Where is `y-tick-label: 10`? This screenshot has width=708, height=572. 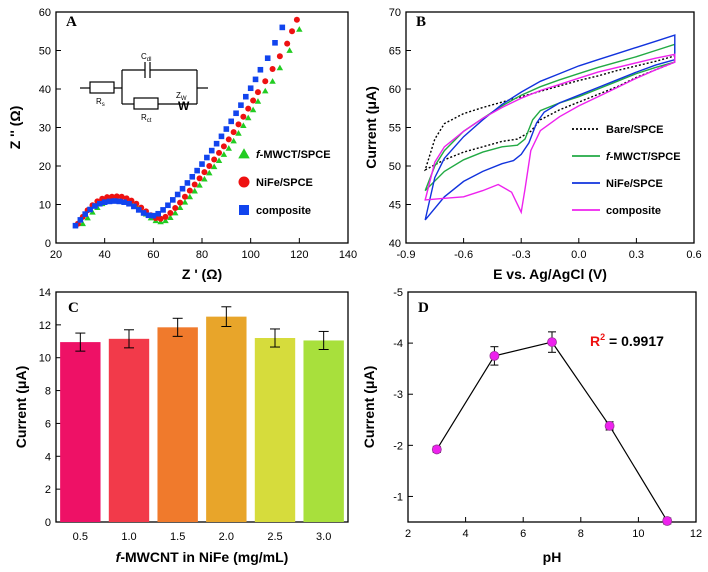
y-tick-label: 10 is located at coordinates (45, 206).